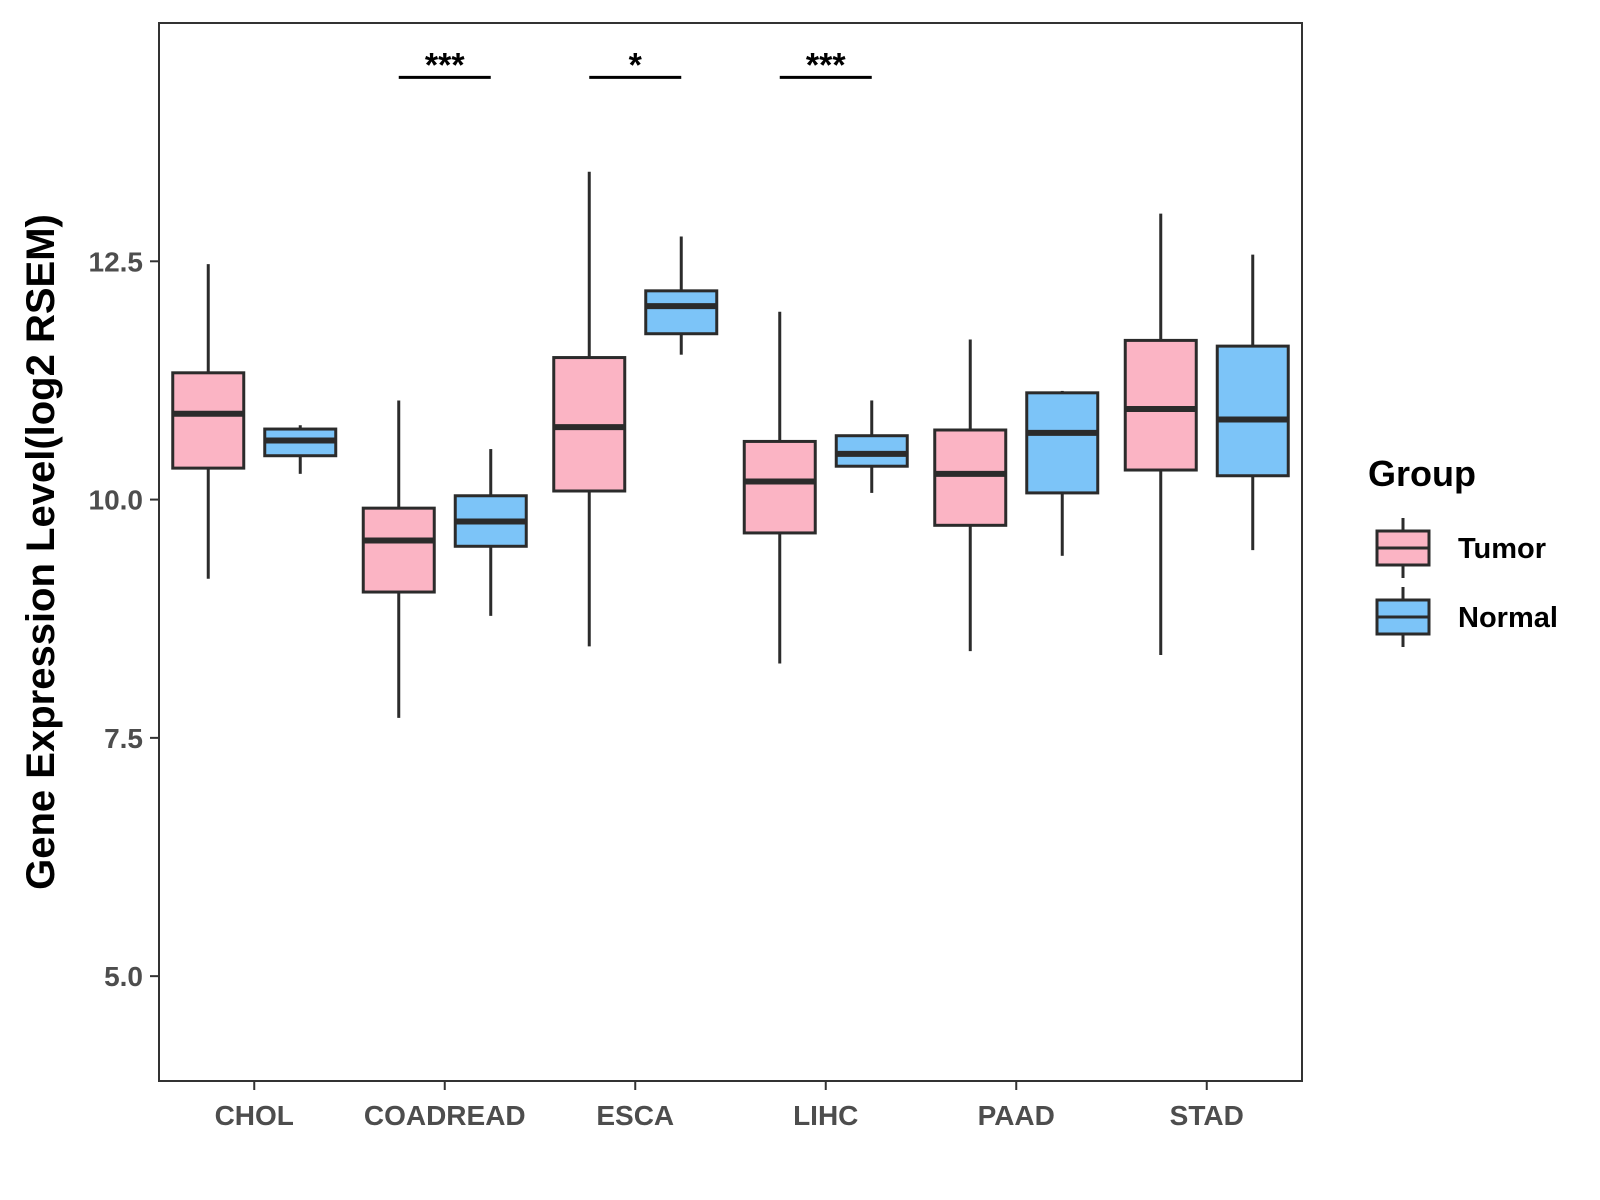  I want to click on x-tick-label-stad: STAD, so click(1207, 1115).